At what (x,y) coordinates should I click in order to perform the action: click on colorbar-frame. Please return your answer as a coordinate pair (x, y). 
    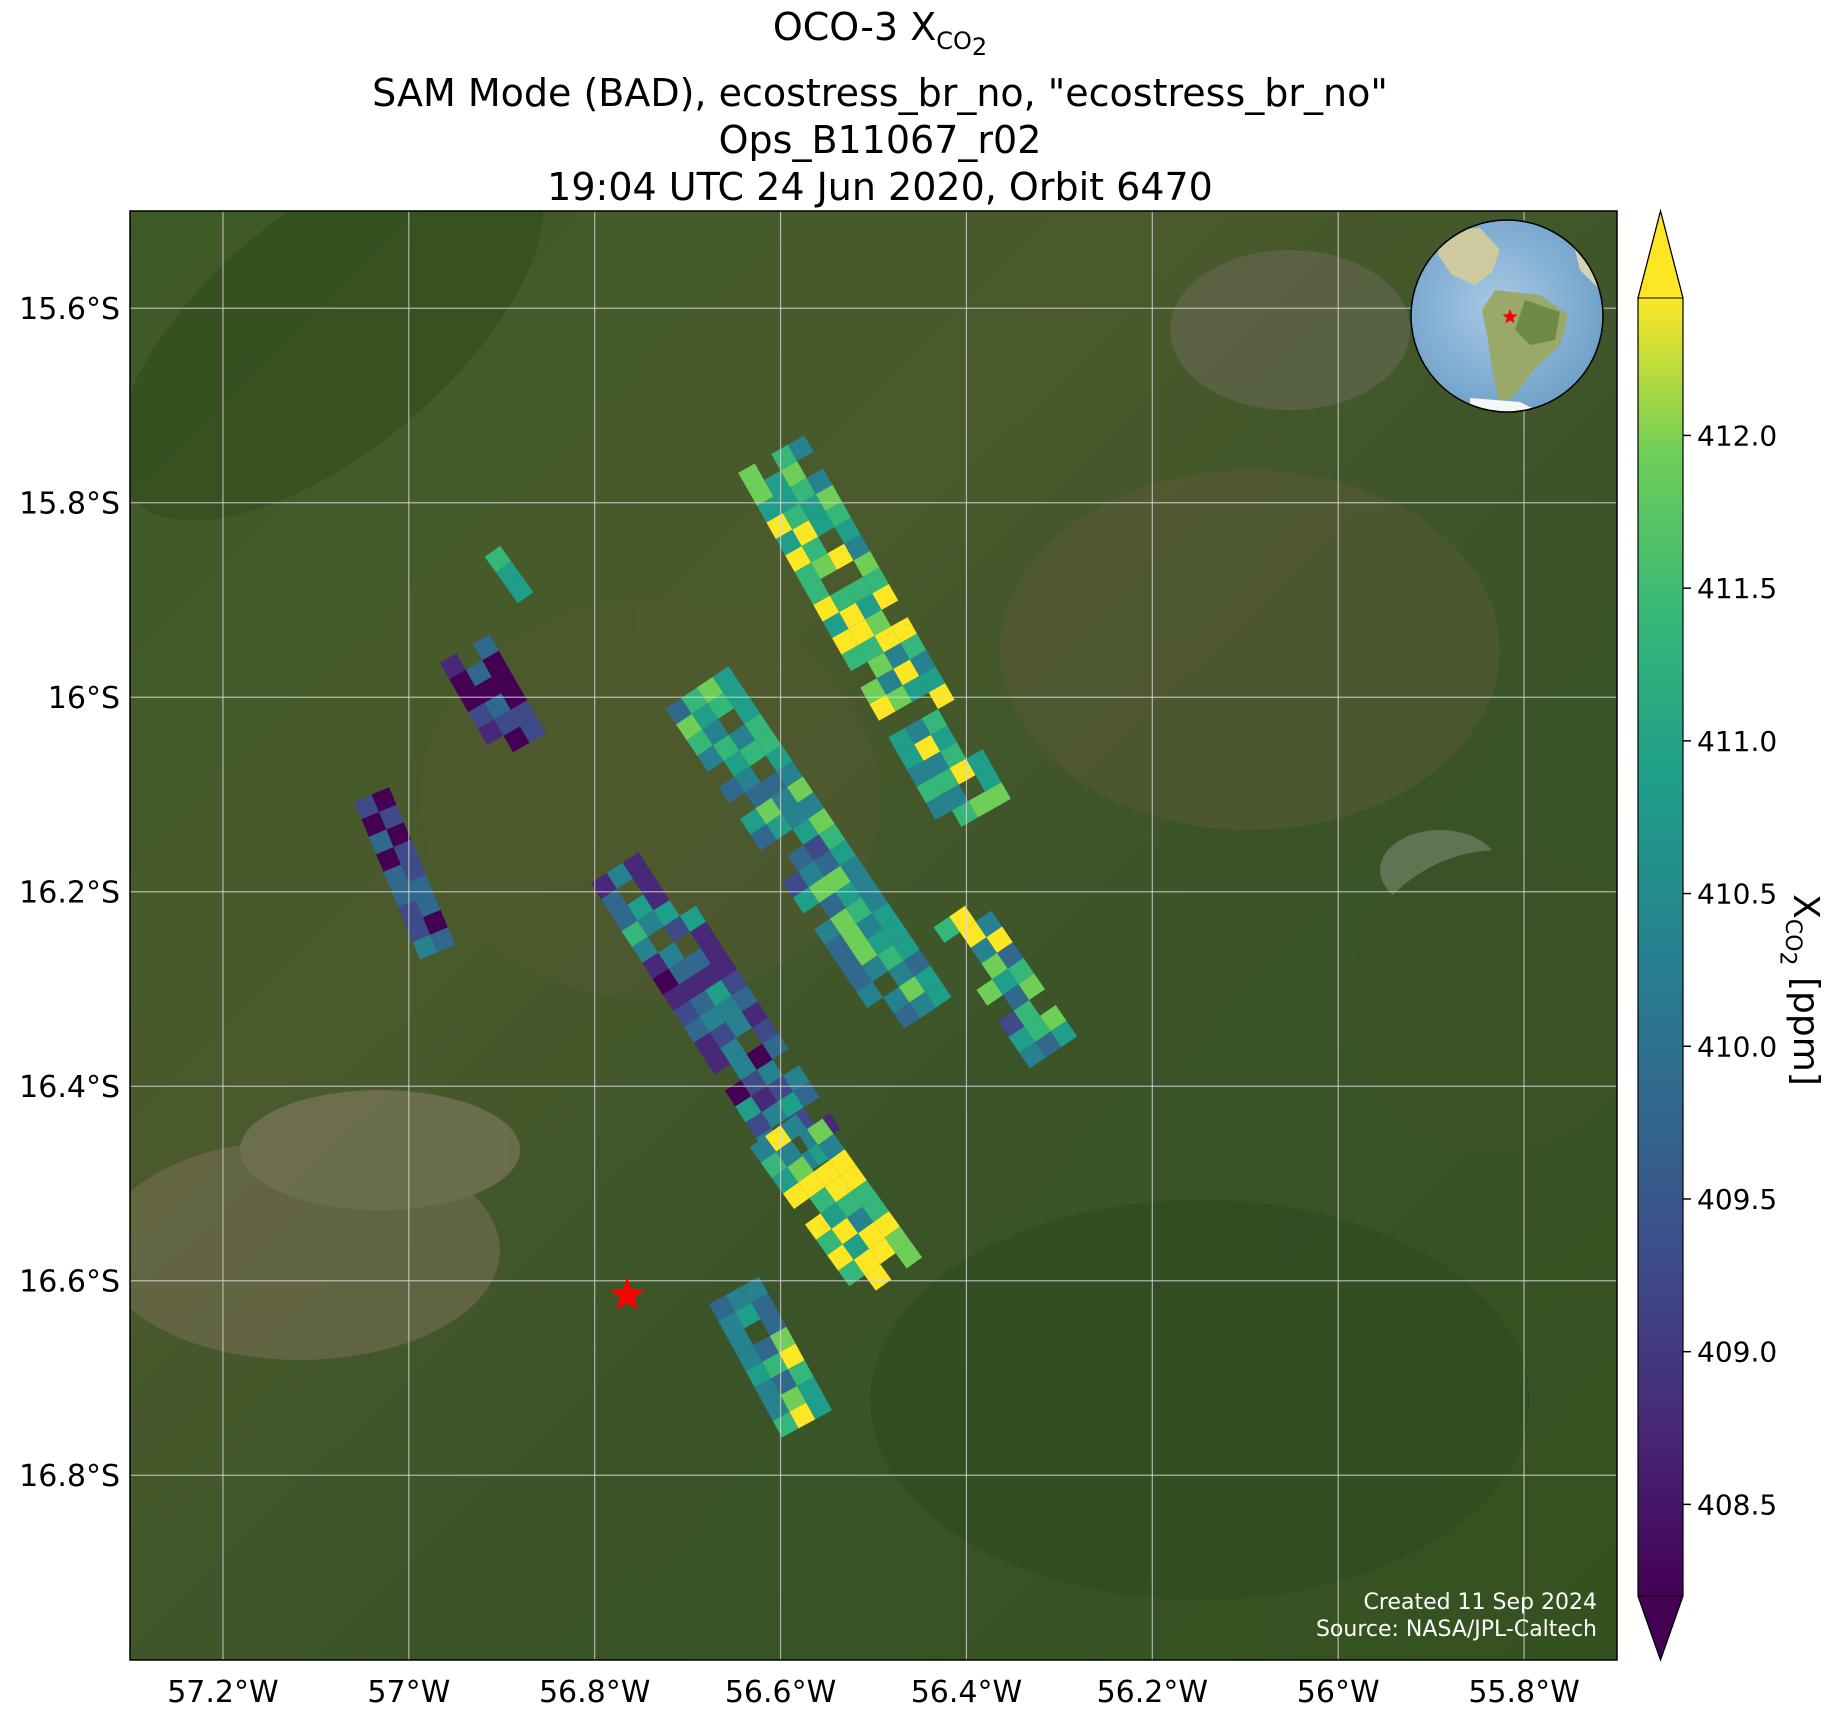
    Looking at the image, I should click on (1660, 935).